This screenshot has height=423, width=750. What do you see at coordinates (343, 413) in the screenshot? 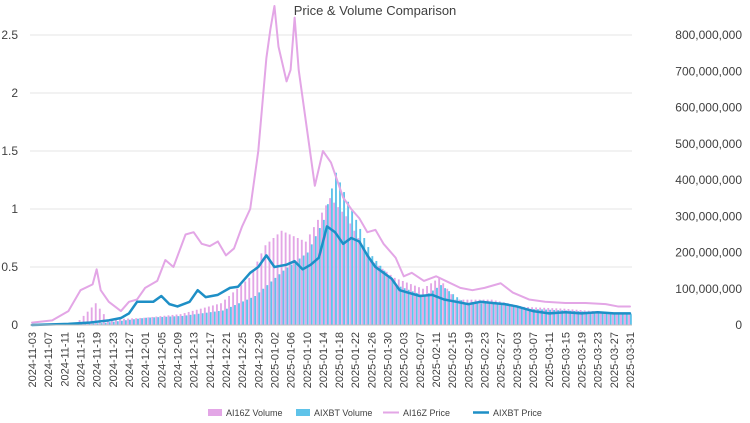
I see `legend-label: AIXBT Volume` at bounding box center [343, 413].